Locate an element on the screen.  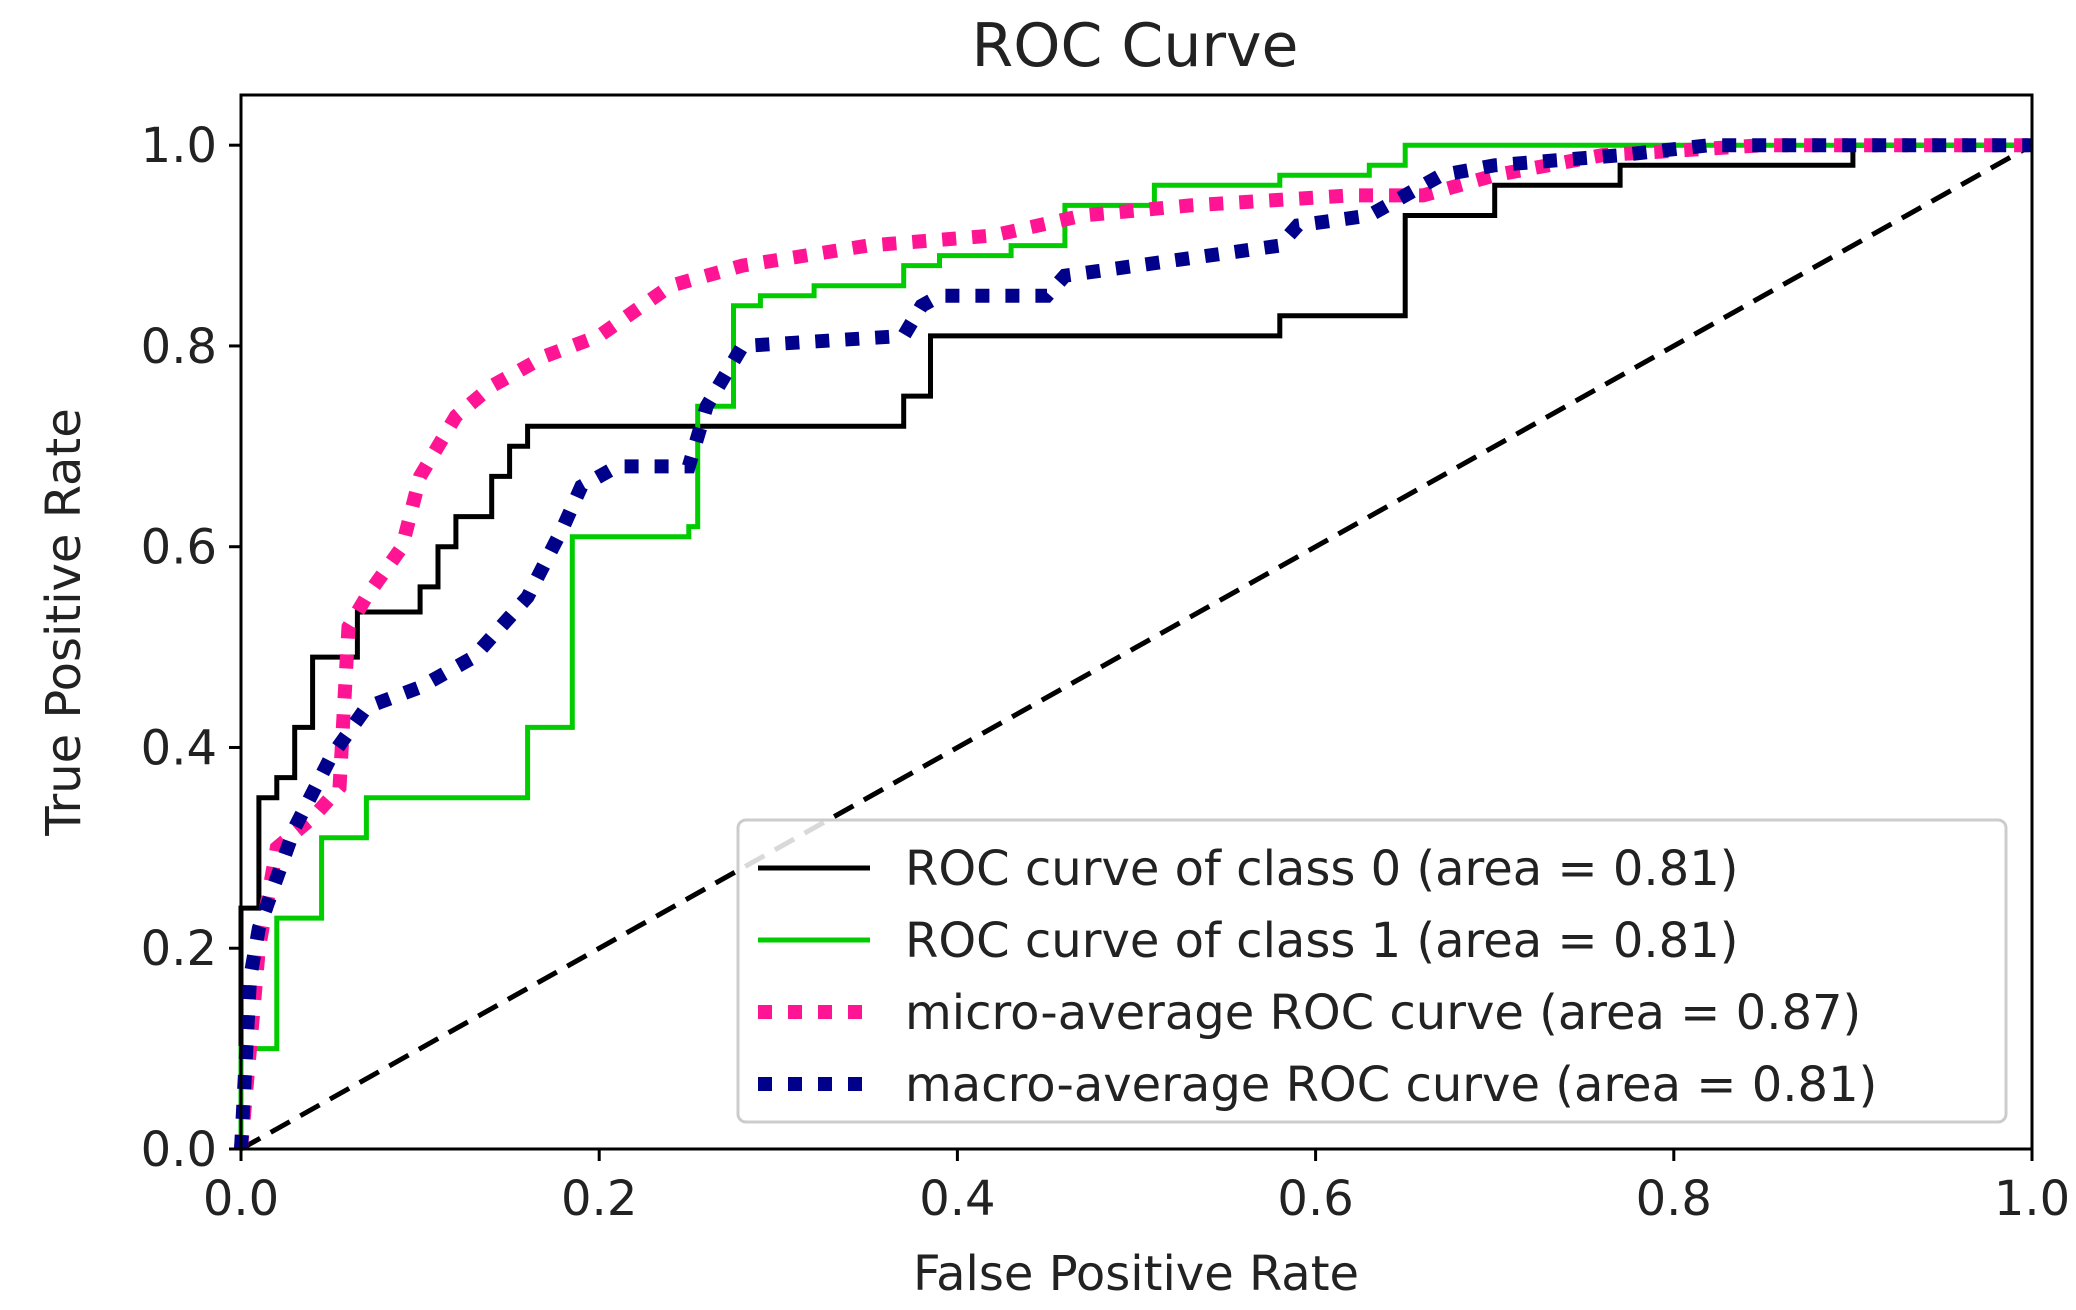
y-tick-label: 0.4 is located at coordinates (179, 748).